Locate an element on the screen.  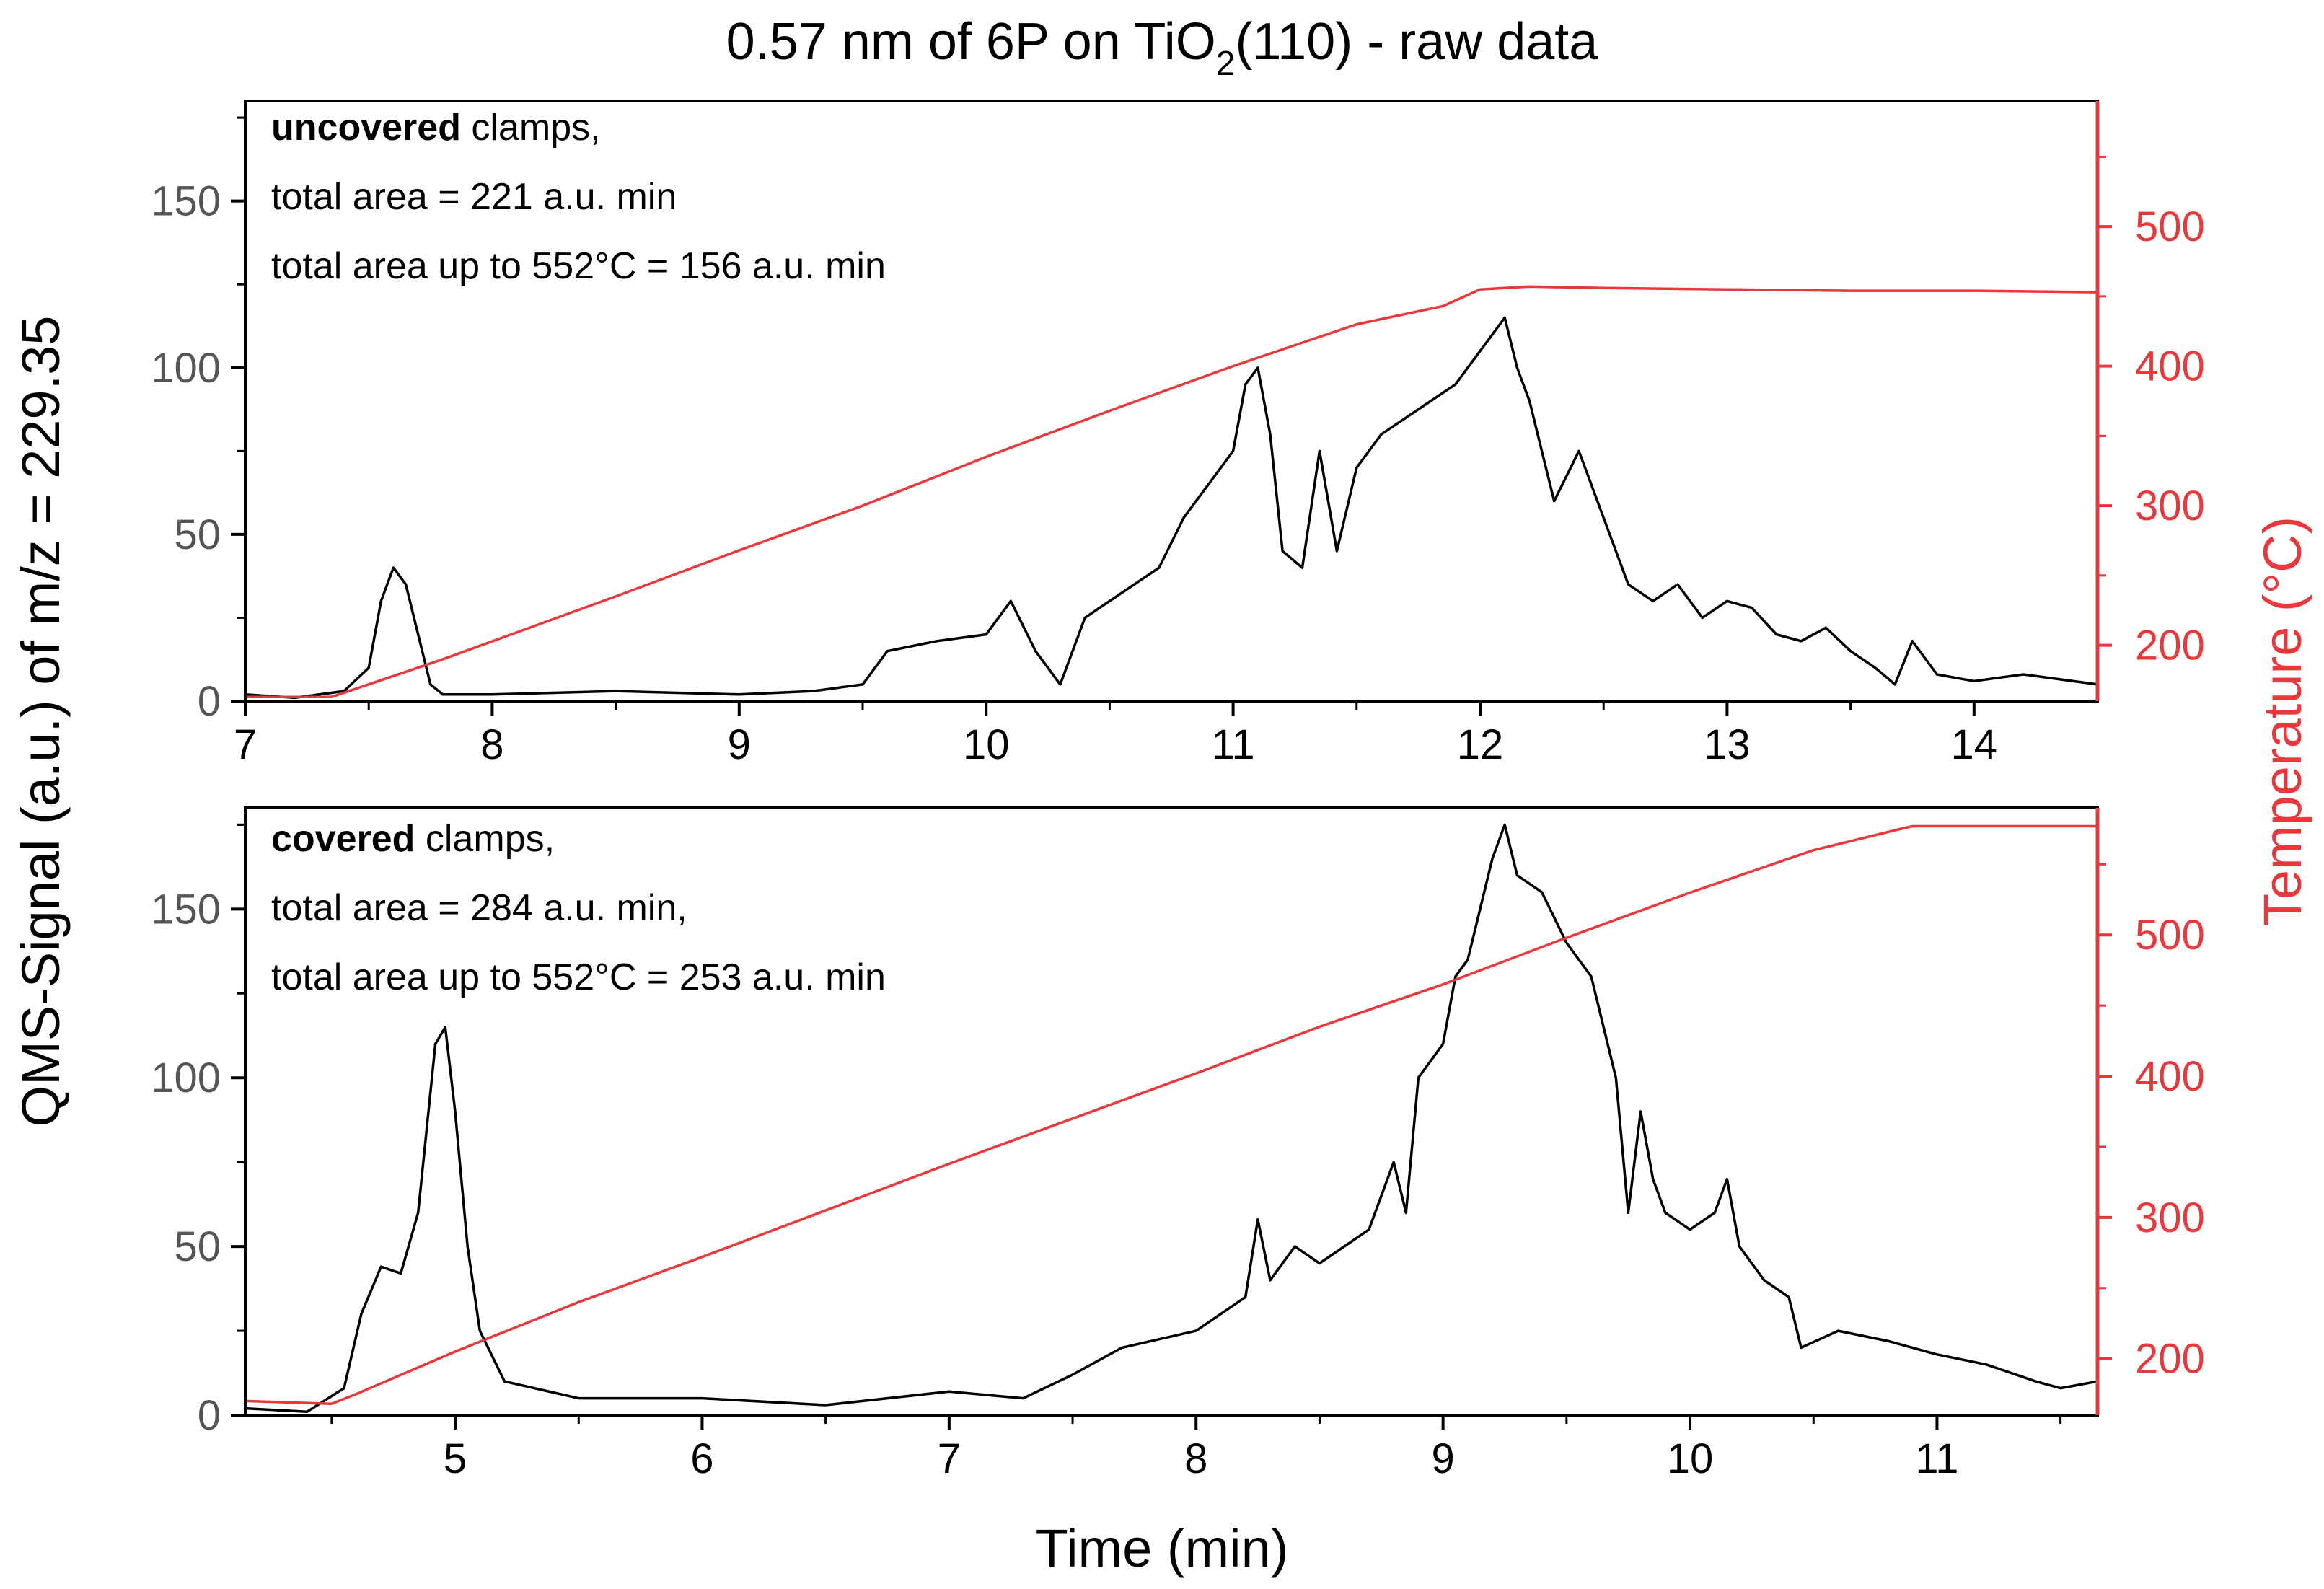
bottom-x-tick-label: 6 is located at coordinates (701, 1458).